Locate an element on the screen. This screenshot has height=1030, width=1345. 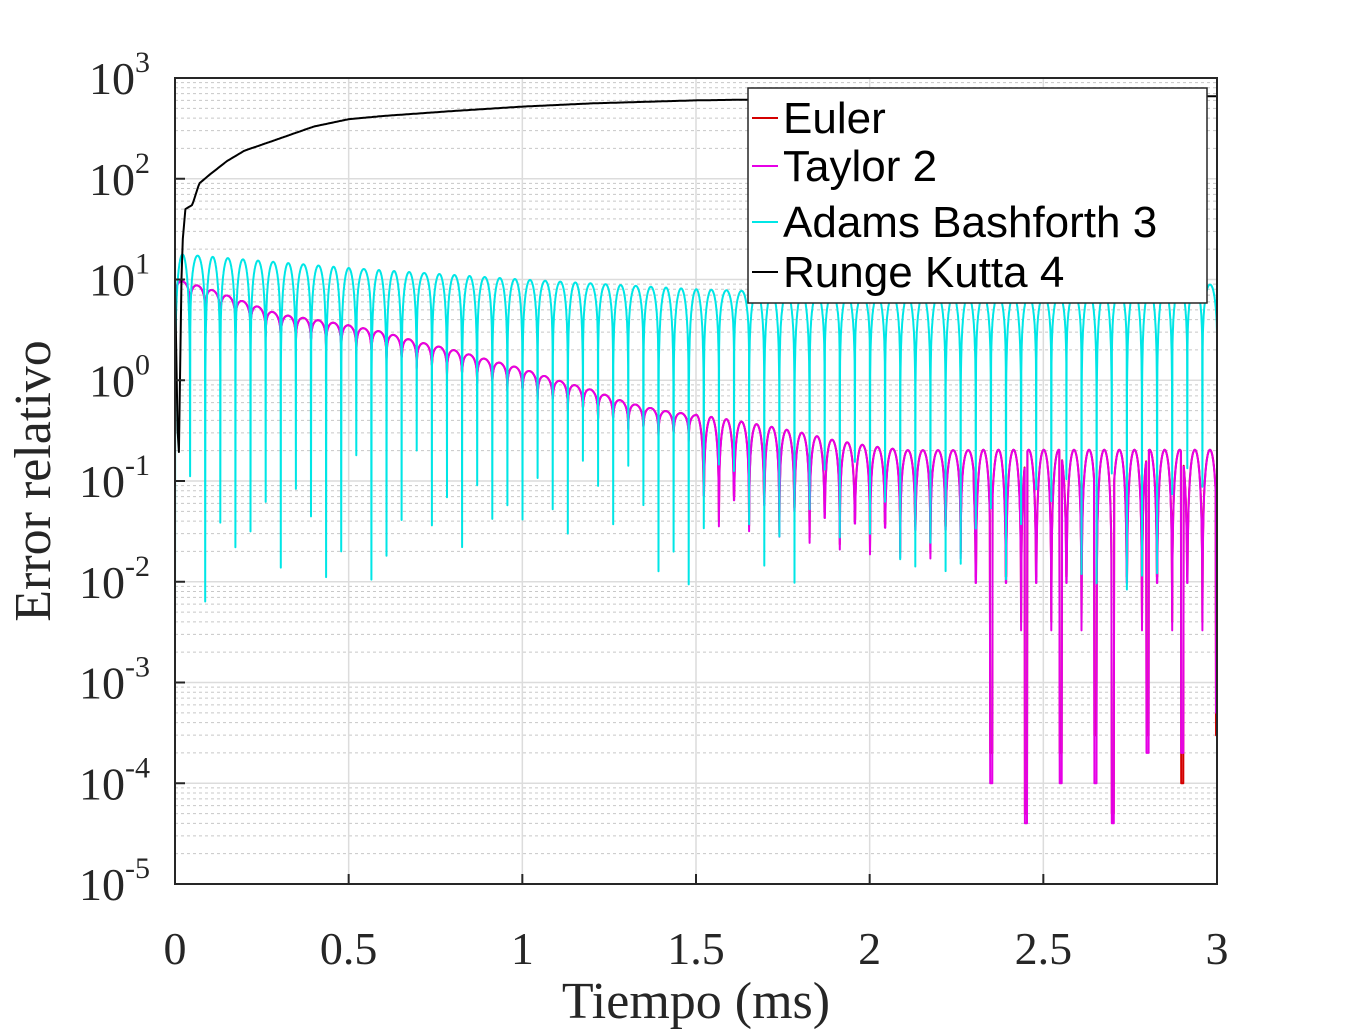
x-tick-labels: 0 0.5 1 1.5 2 2.5 3 is located at coordinates (696, 948).